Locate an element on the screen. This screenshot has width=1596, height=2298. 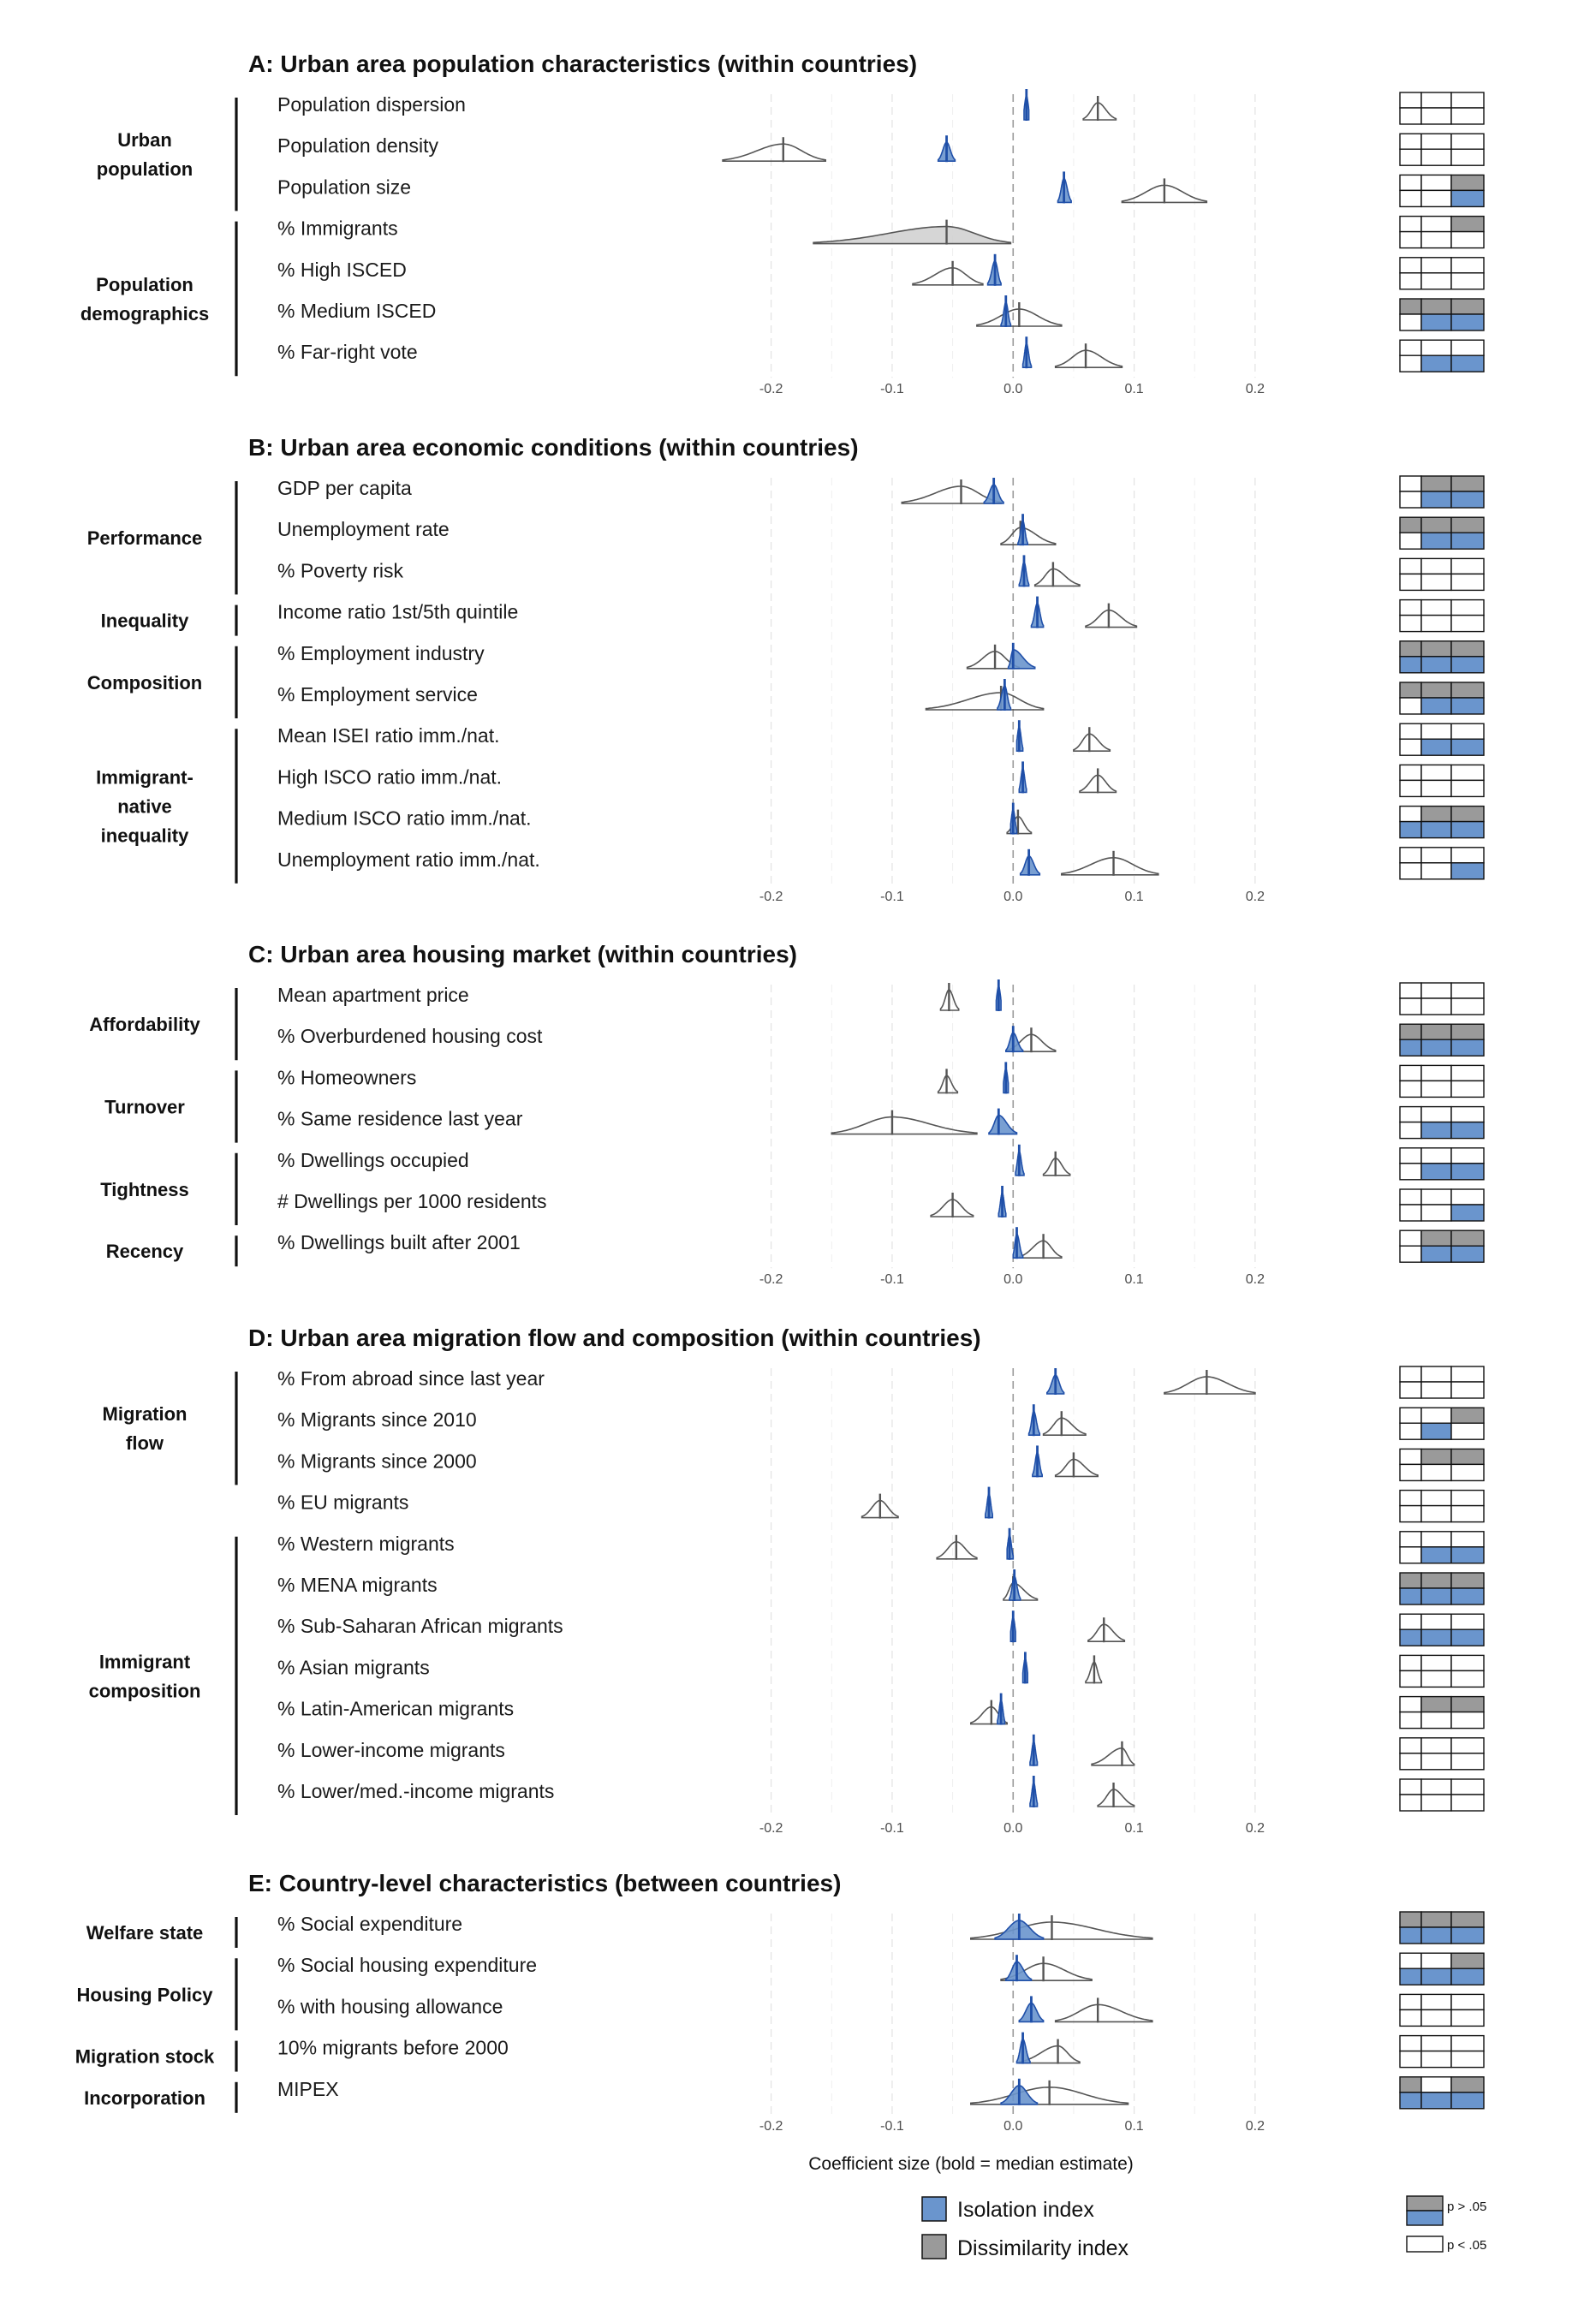
legend-p-low-label: p < .05 is located at coordinates (1466, 2245).